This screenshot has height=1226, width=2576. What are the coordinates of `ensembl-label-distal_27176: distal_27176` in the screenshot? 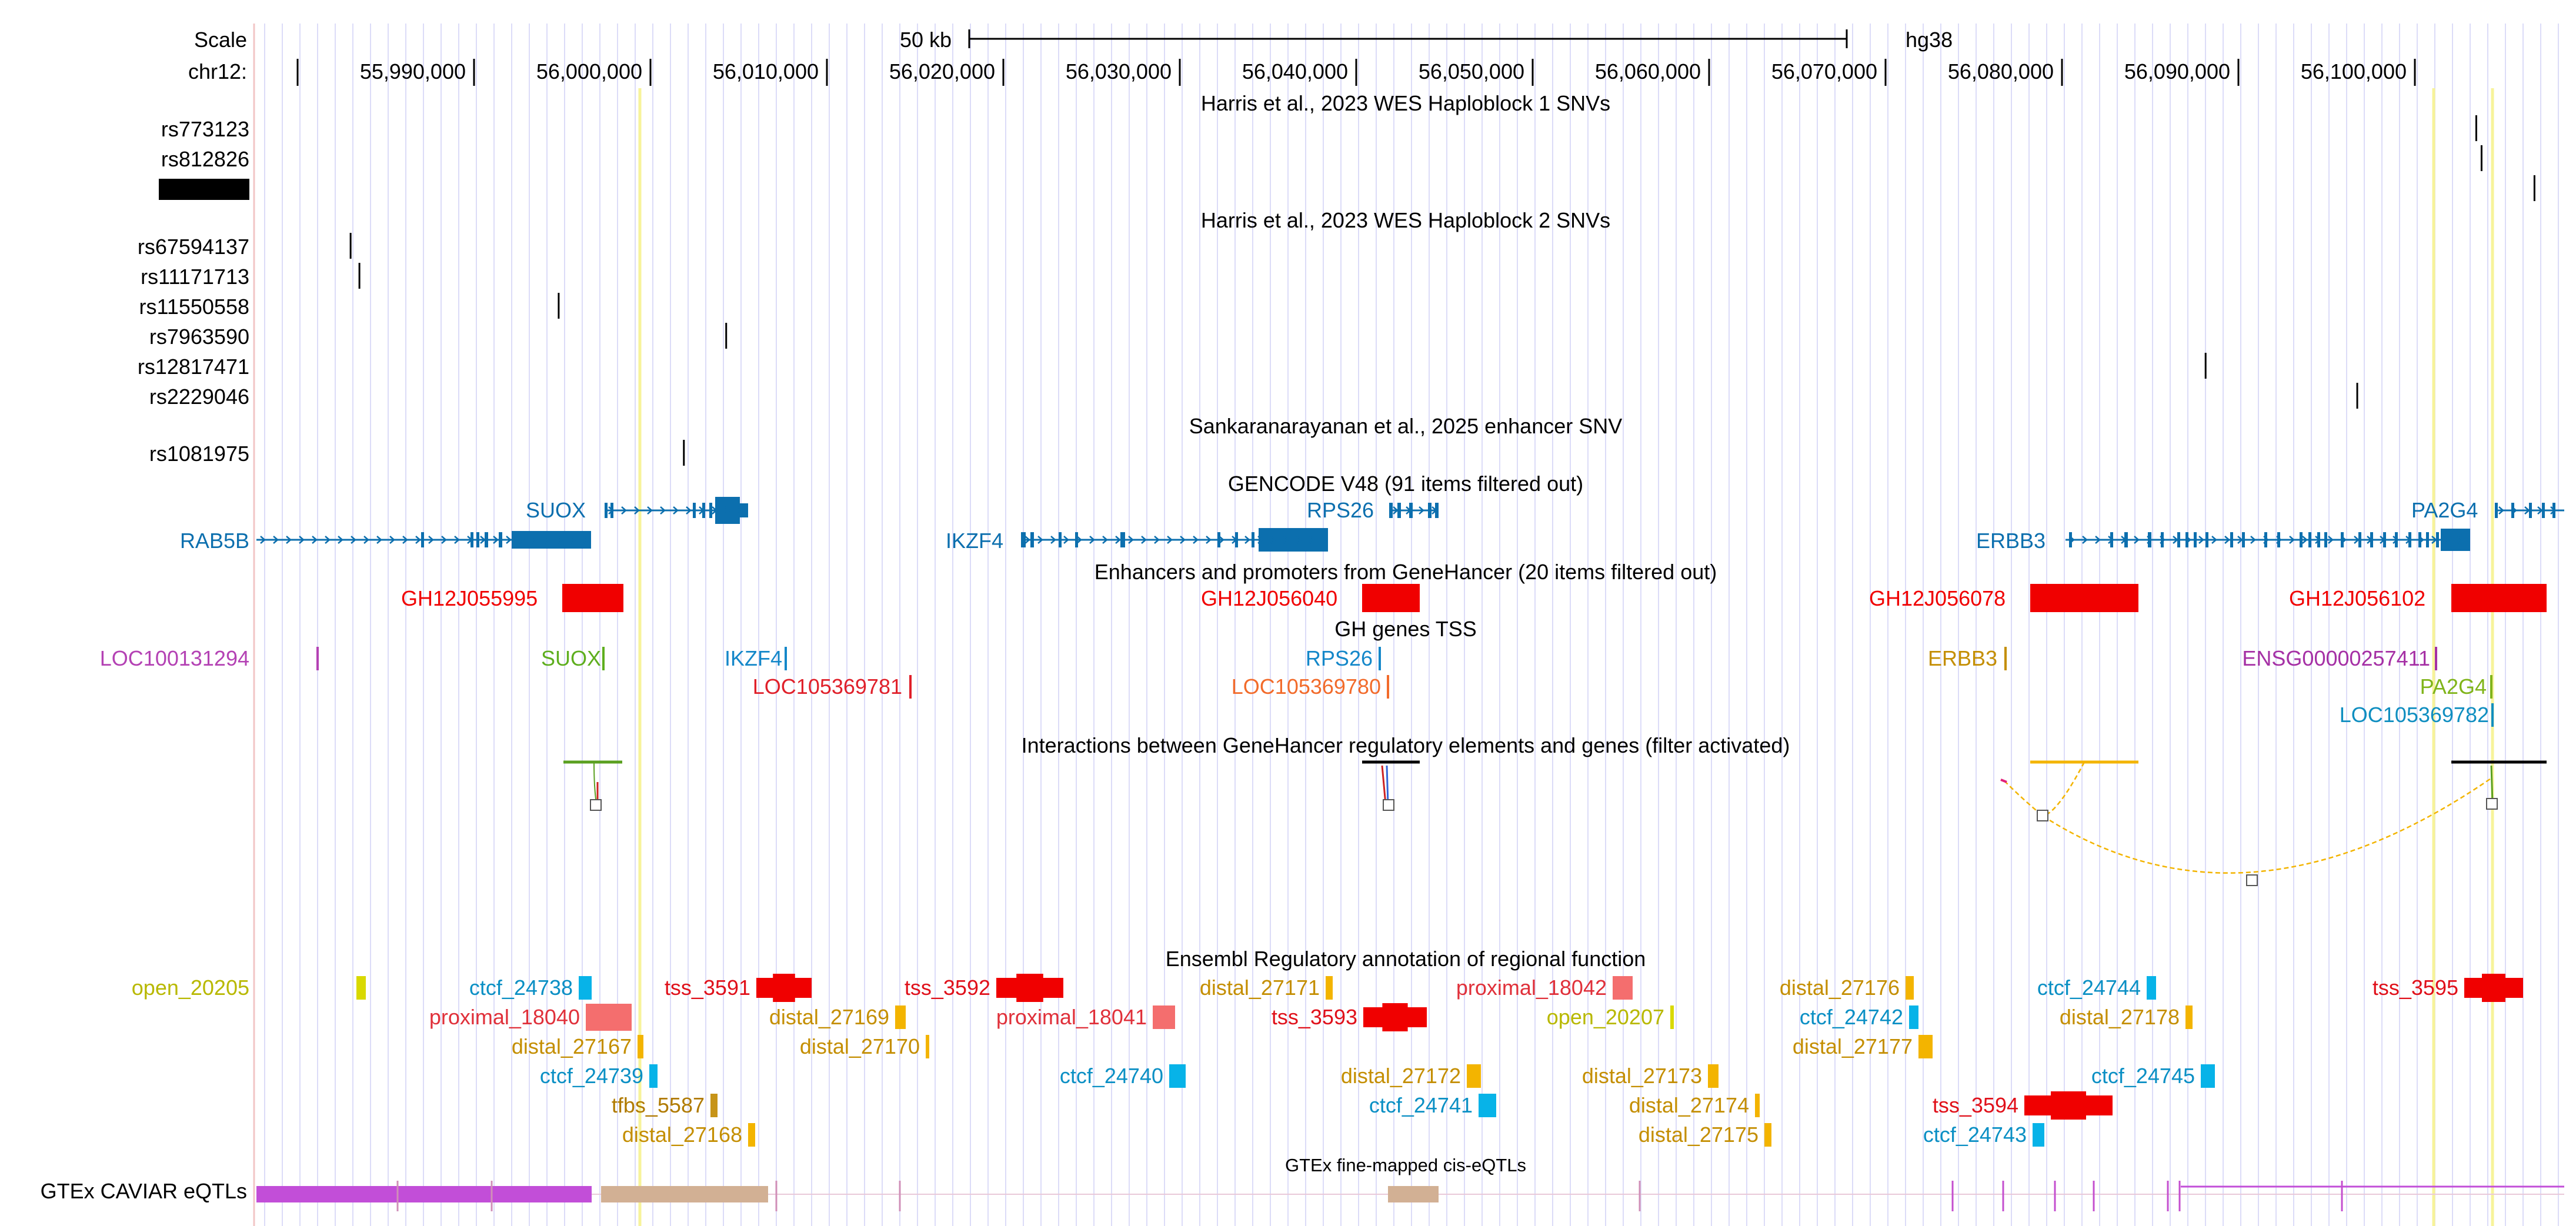 It's located at (1839, 988).